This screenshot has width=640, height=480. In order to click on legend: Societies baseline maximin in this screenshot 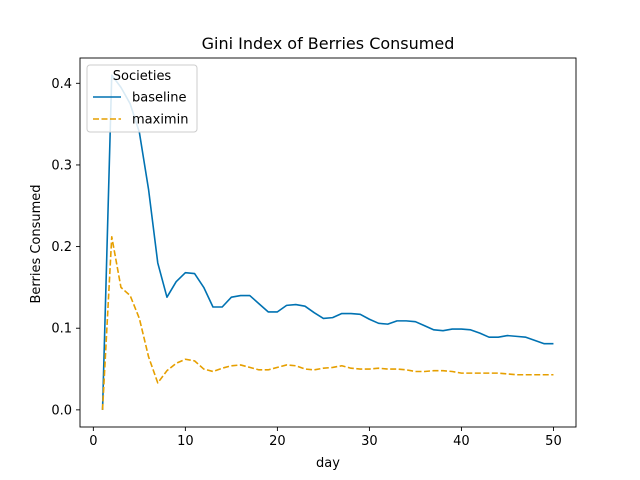, I will do `click(142, 98)`.